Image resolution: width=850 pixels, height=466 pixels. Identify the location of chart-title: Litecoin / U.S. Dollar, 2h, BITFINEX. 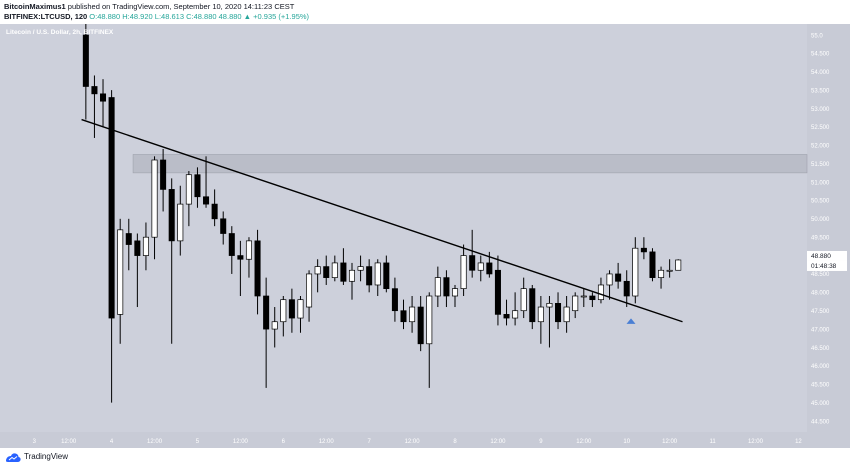
(60, 32).